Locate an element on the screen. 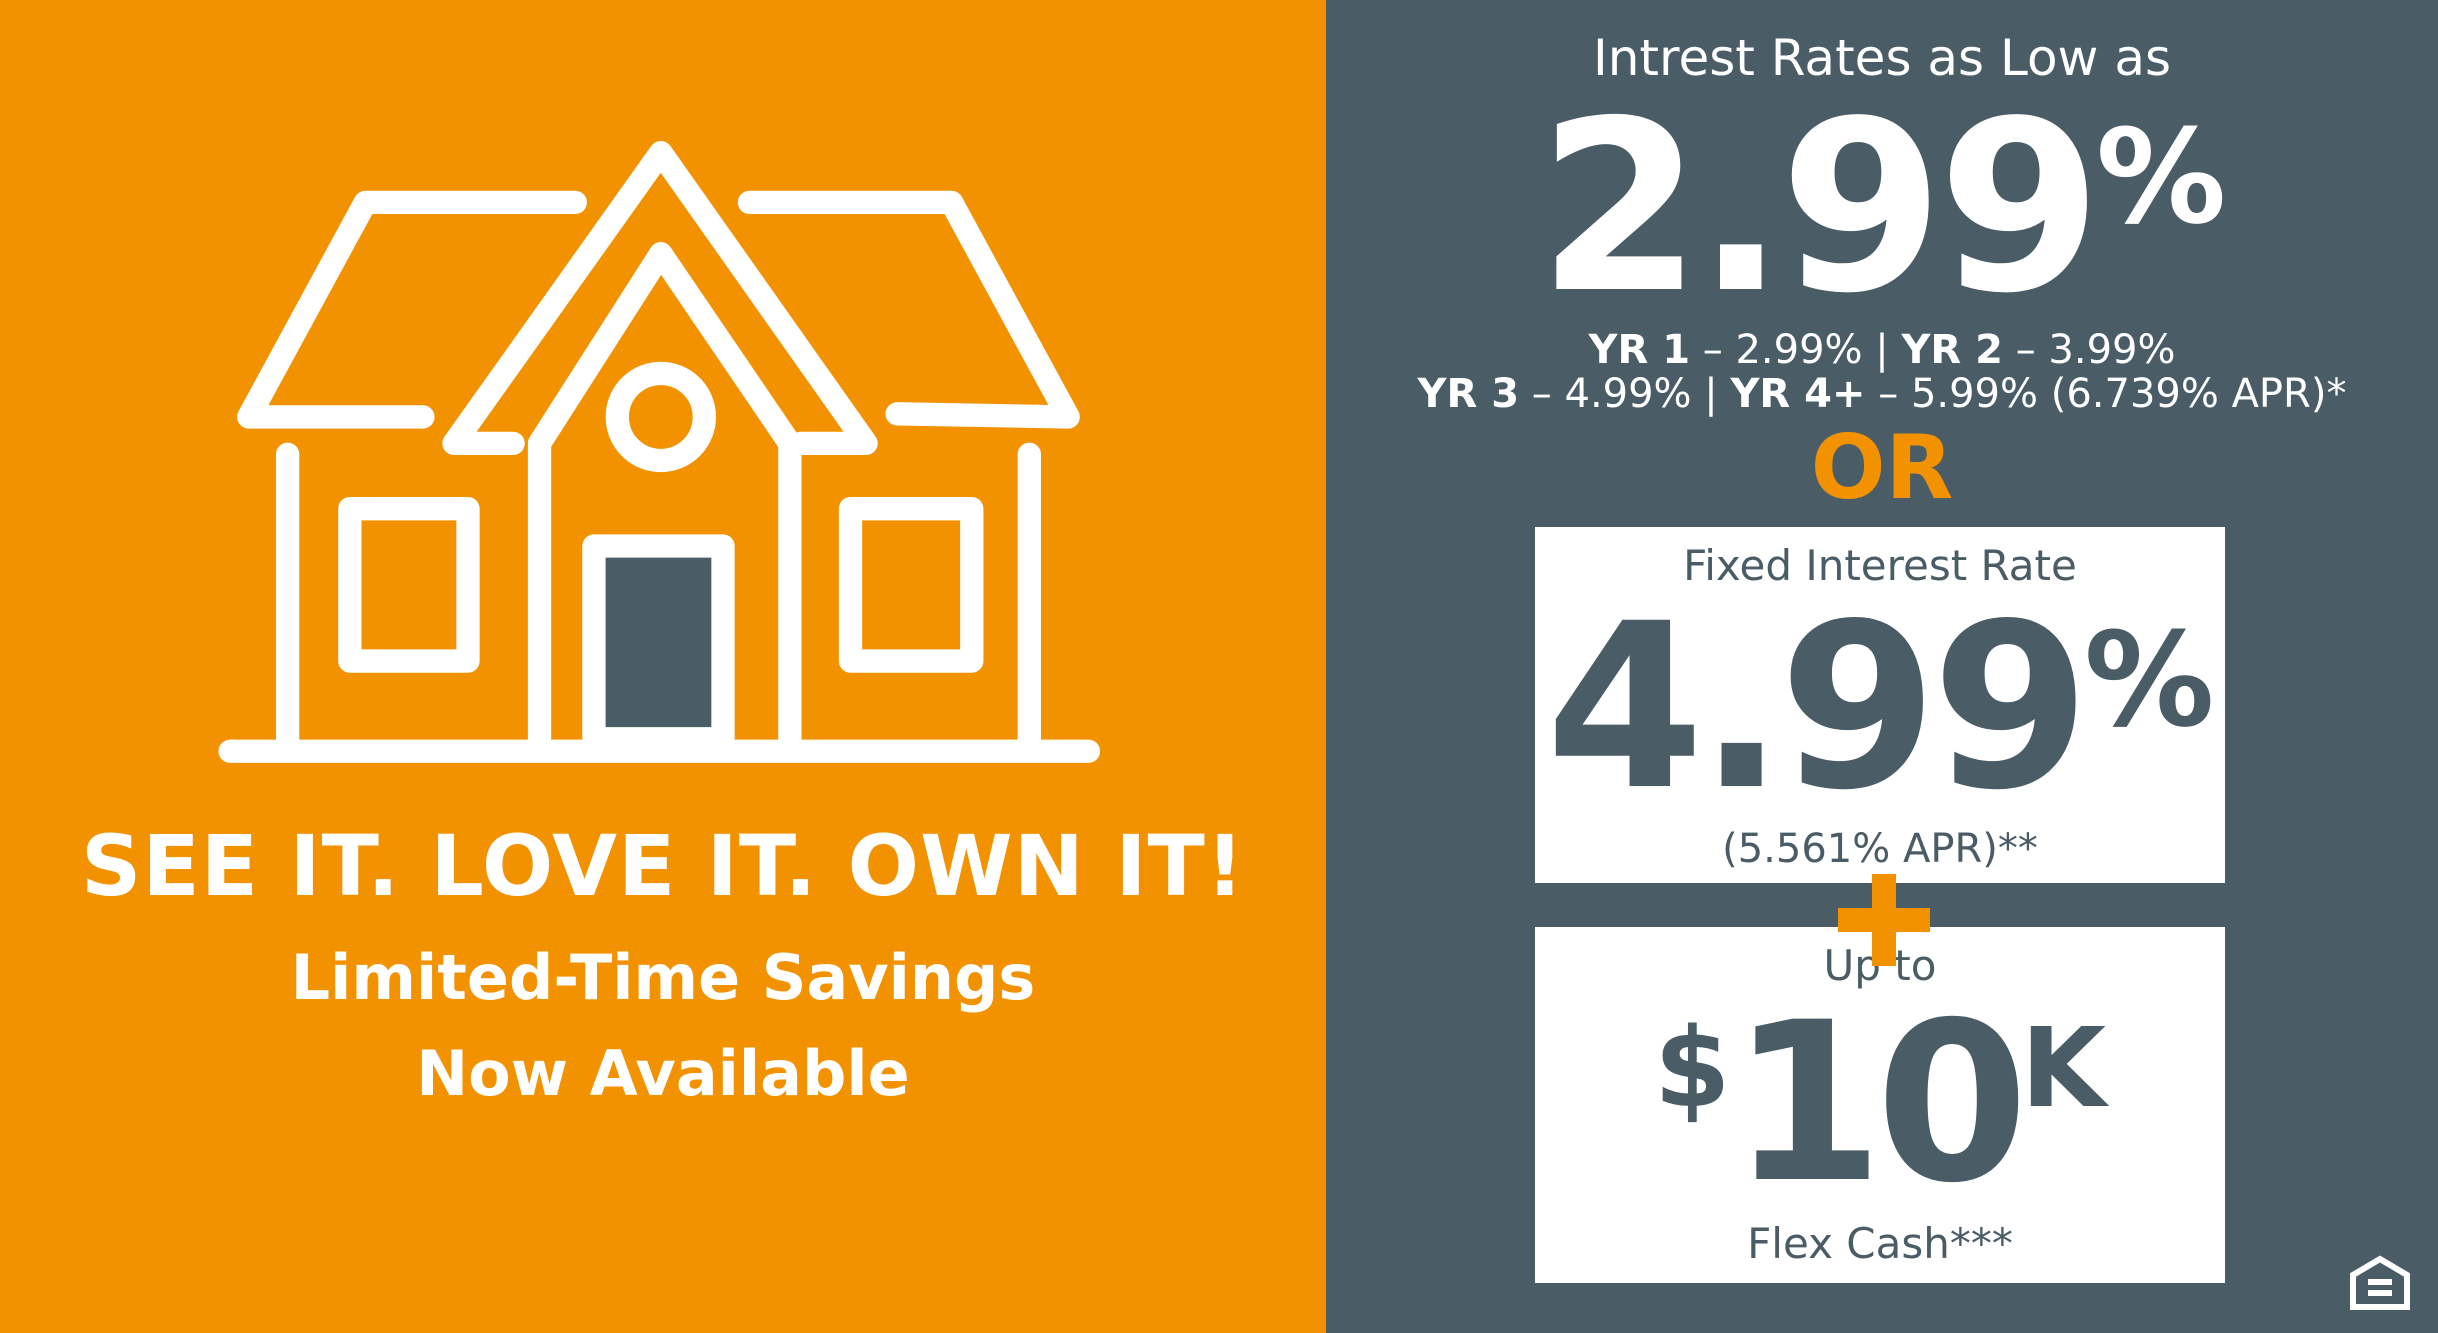 The image size is (2438, 1333). subheadline-line-2: Now Available is located at coordinates (663, 1073).